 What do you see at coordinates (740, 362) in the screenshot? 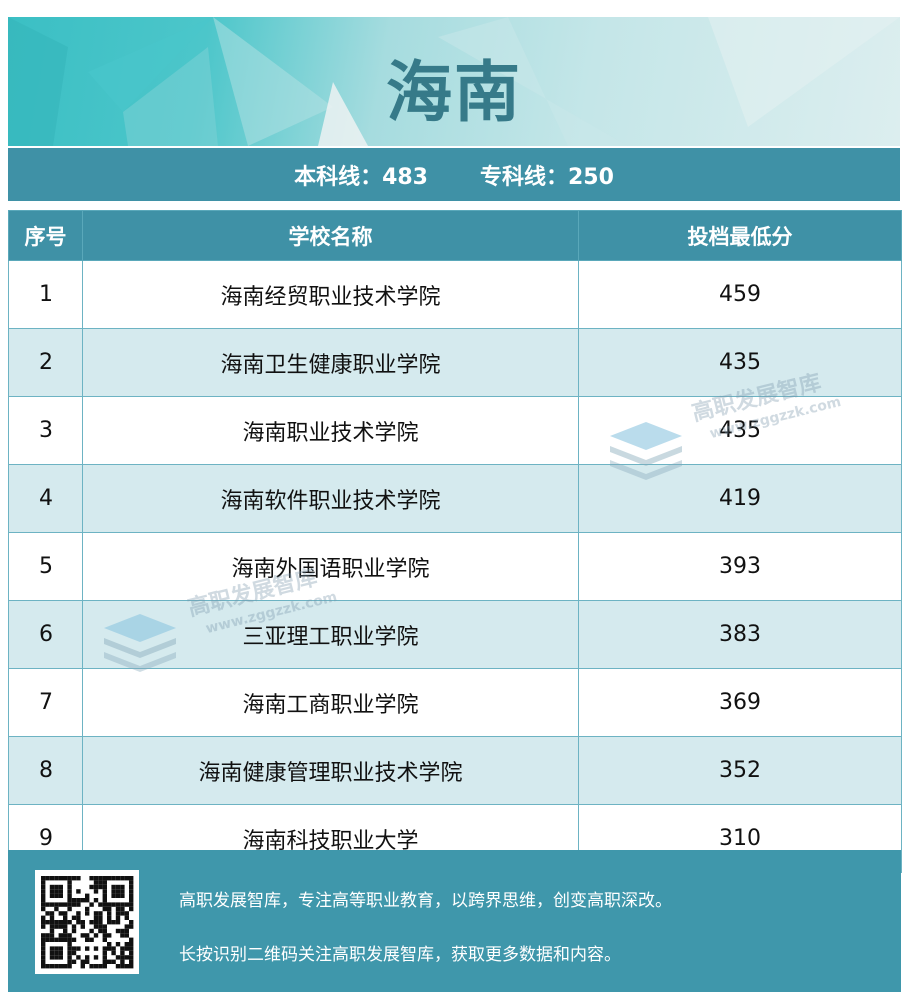
I see `cell-min-score: 435` at bounding box center [740, 362].